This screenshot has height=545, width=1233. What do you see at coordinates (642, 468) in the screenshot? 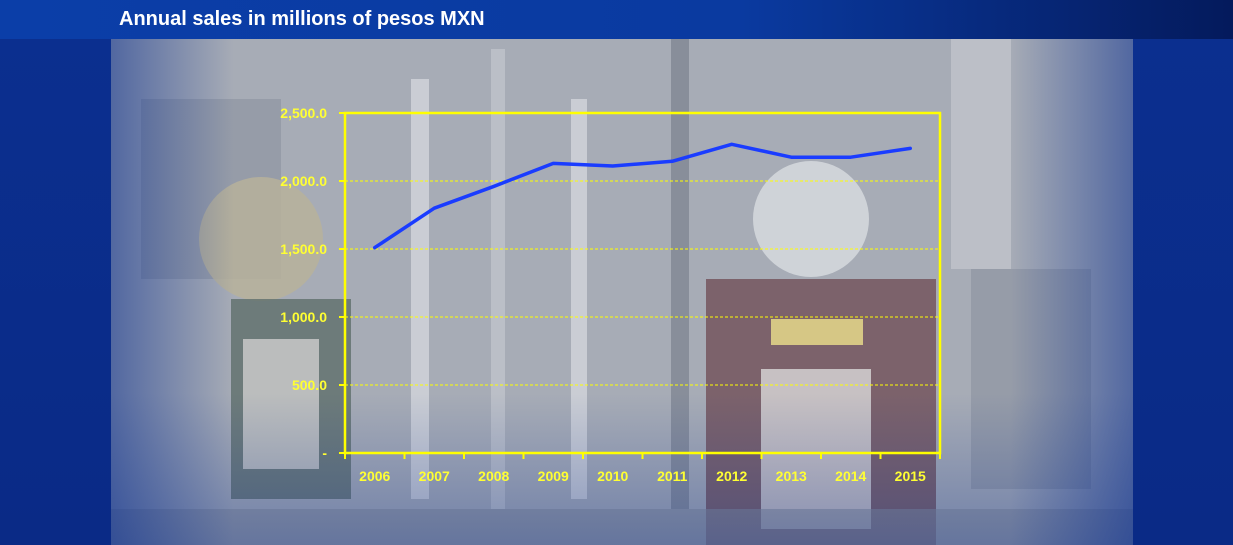
I see `x-axis-ticks: 2006 2007 2008 2009 2010 2011 2012 2013 2014 2015` at bounding box center [642, 468].